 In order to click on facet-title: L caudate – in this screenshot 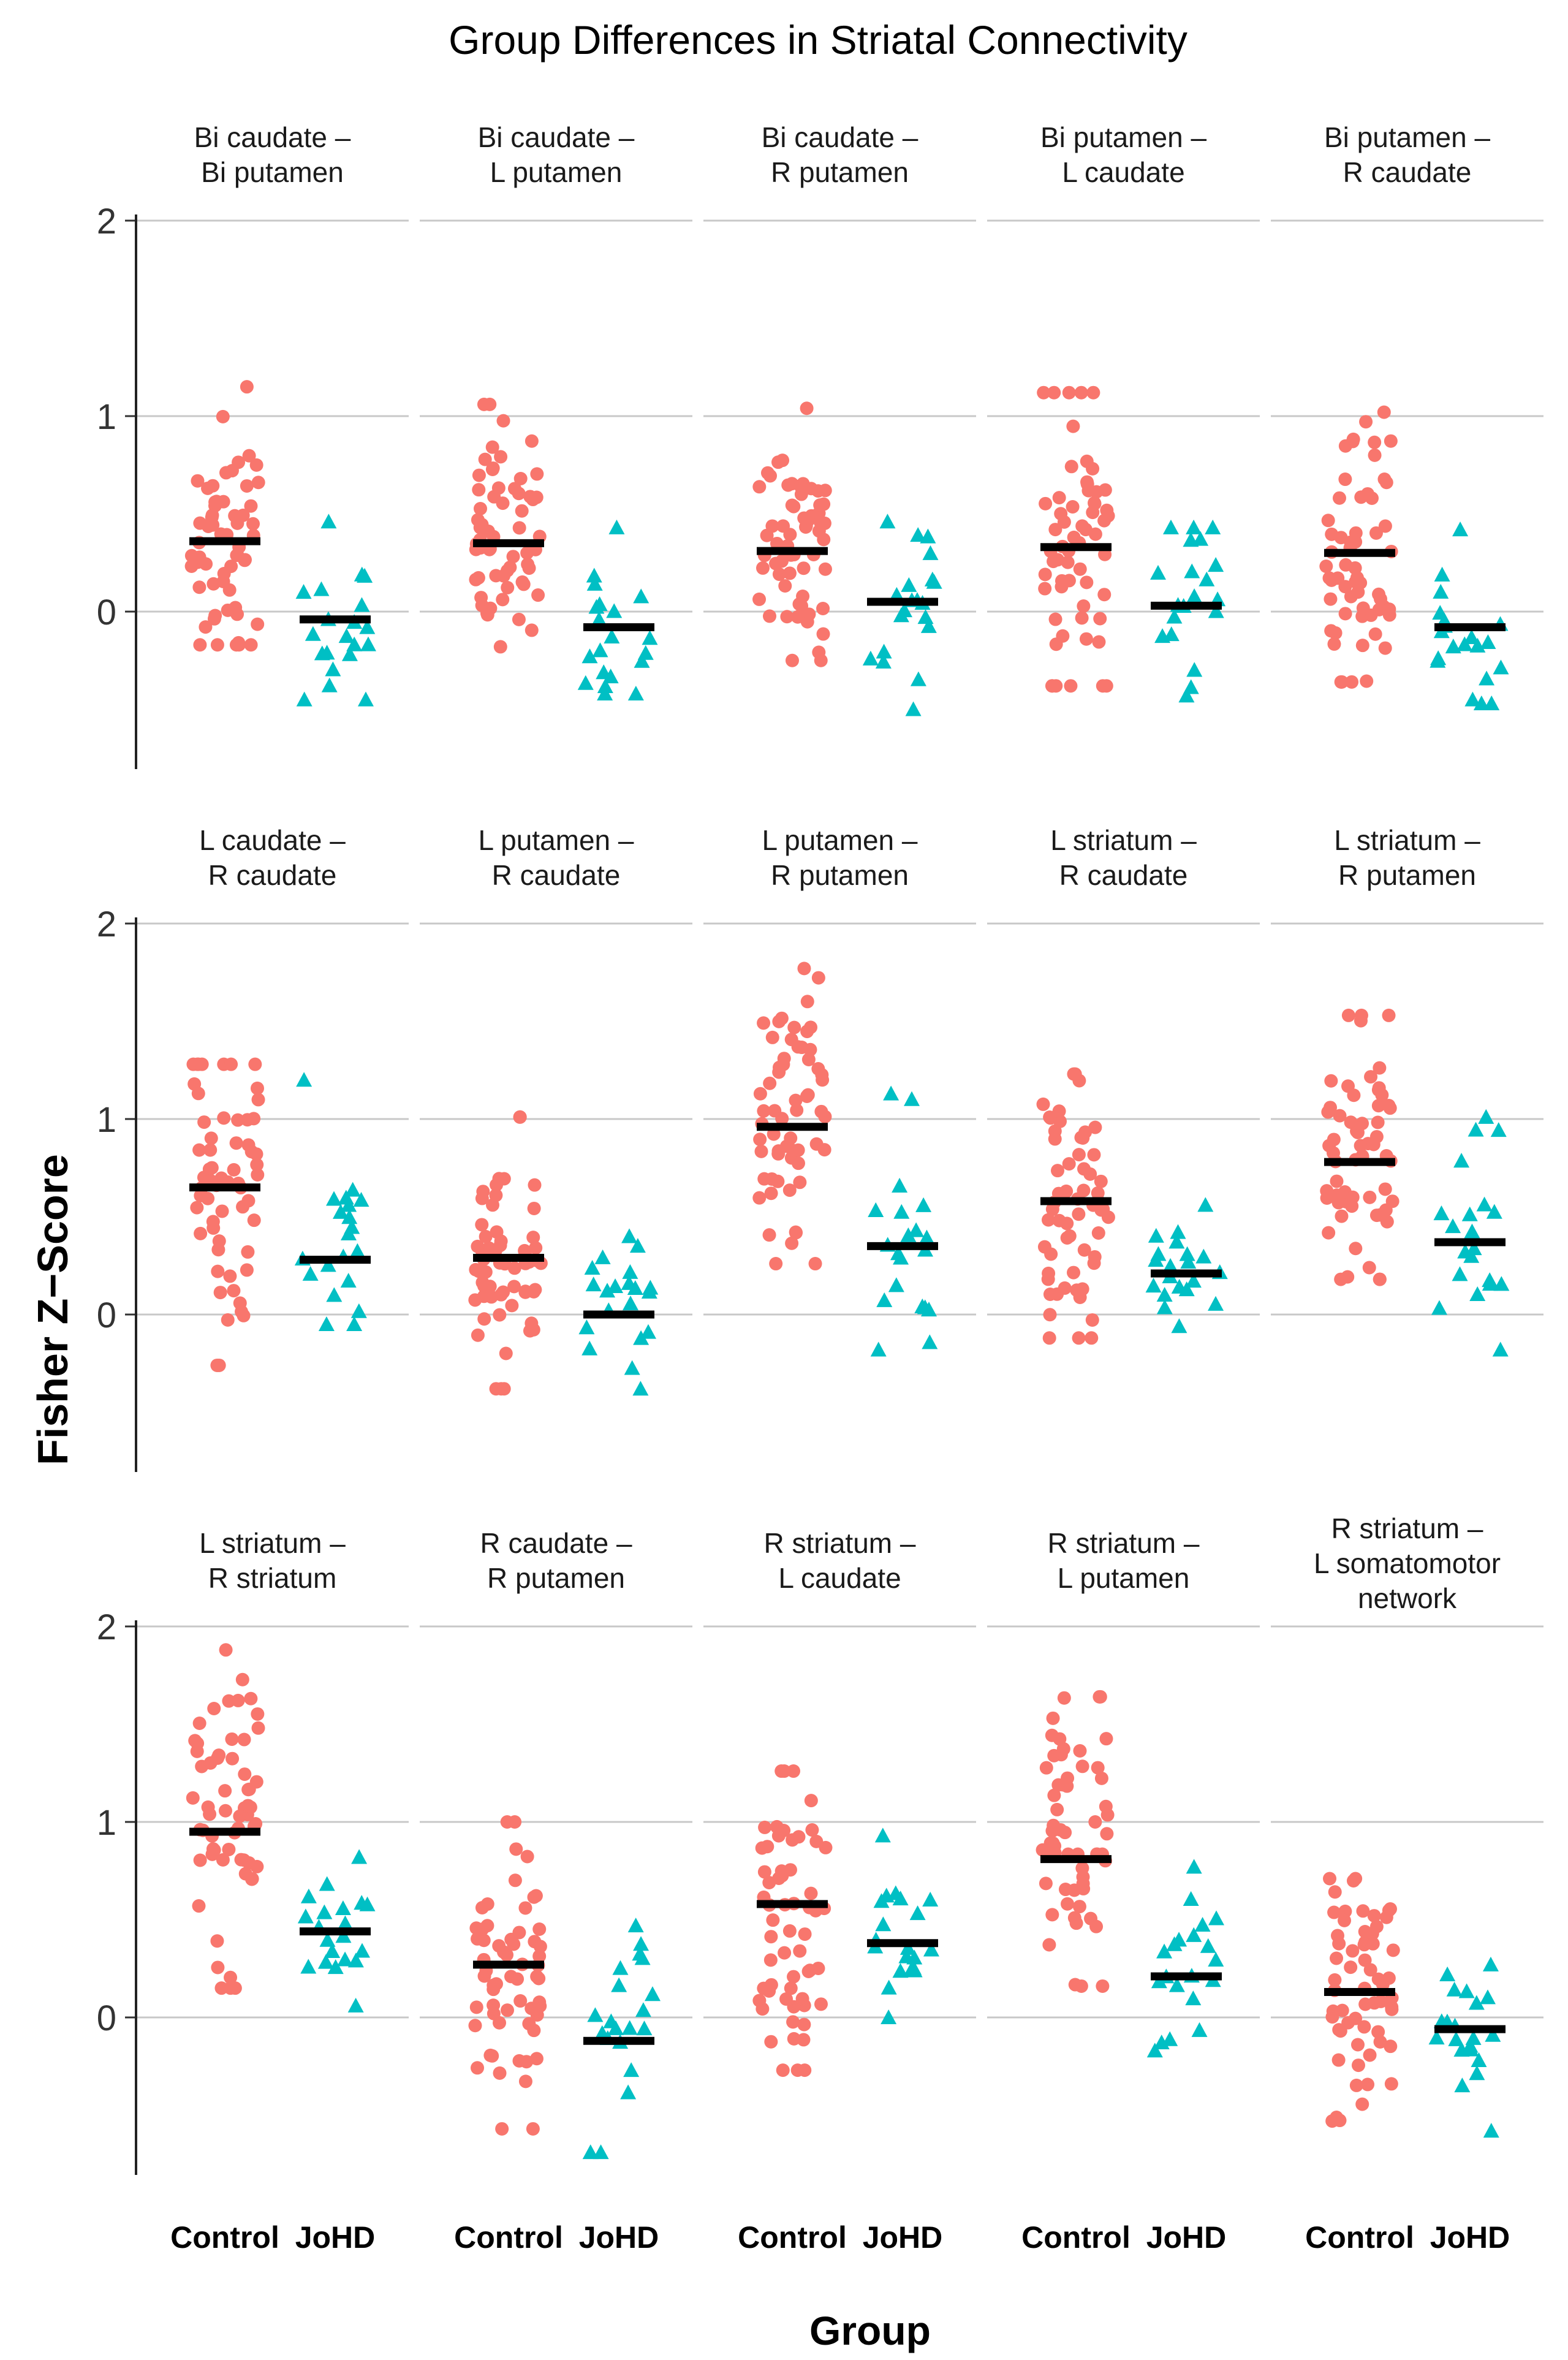, I will do `click(272, 840)`.